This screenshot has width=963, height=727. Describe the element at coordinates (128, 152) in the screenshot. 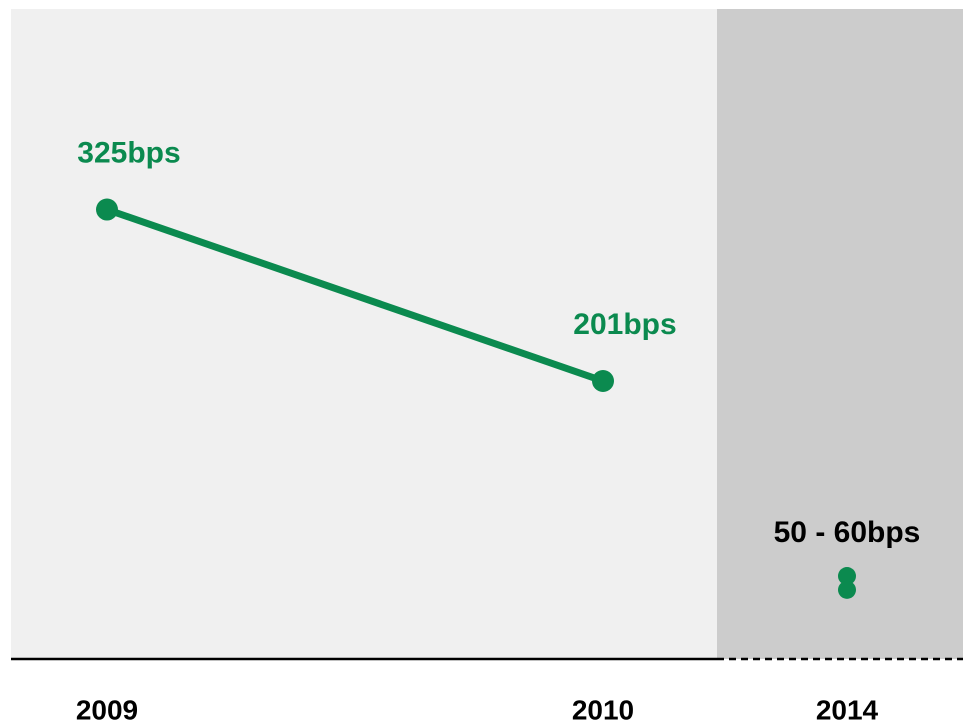

I see `data-label: 325bps` at that location.